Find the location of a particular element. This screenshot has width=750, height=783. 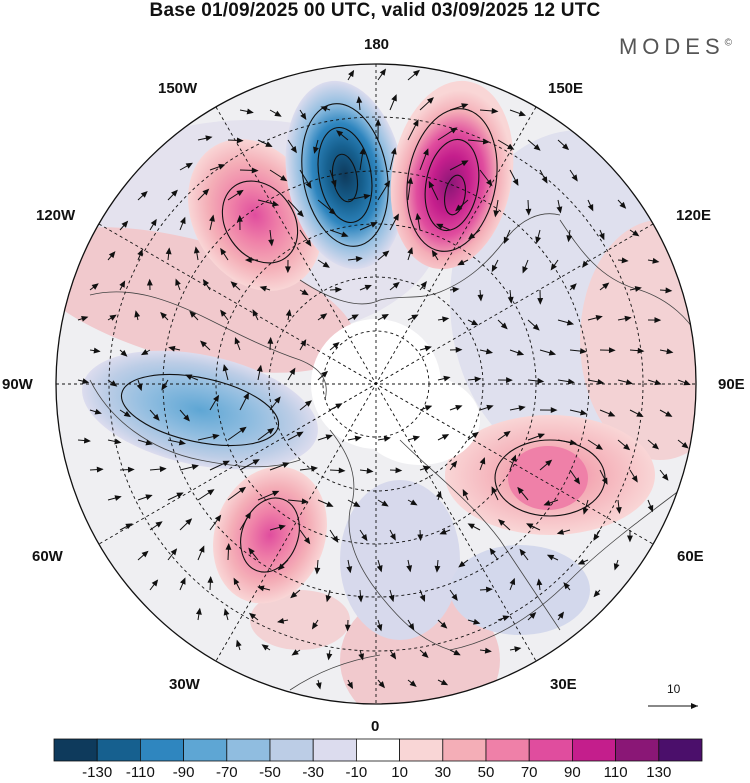

colorbar-tick-label: -90 is located at coordinates (183, 772).